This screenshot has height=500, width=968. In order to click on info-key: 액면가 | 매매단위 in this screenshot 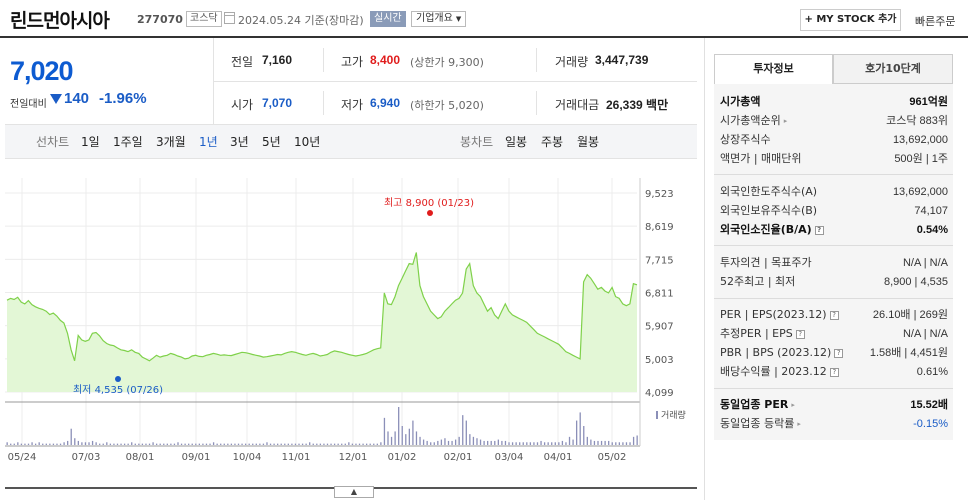, I will do `click(761, 159)`.